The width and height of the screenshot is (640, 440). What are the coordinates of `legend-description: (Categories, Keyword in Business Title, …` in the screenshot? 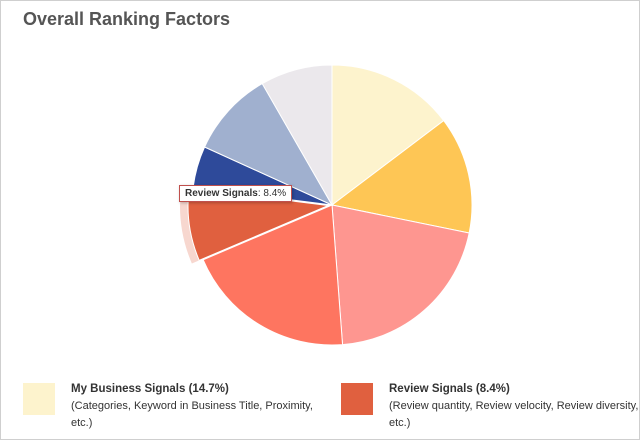 It's located at (192, 414).